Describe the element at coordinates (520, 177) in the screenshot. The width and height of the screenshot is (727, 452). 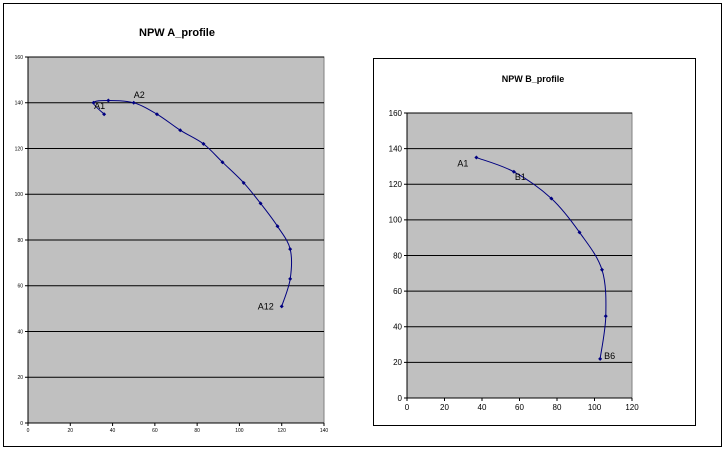
I see `chart-b-point-label: B1` at that location.